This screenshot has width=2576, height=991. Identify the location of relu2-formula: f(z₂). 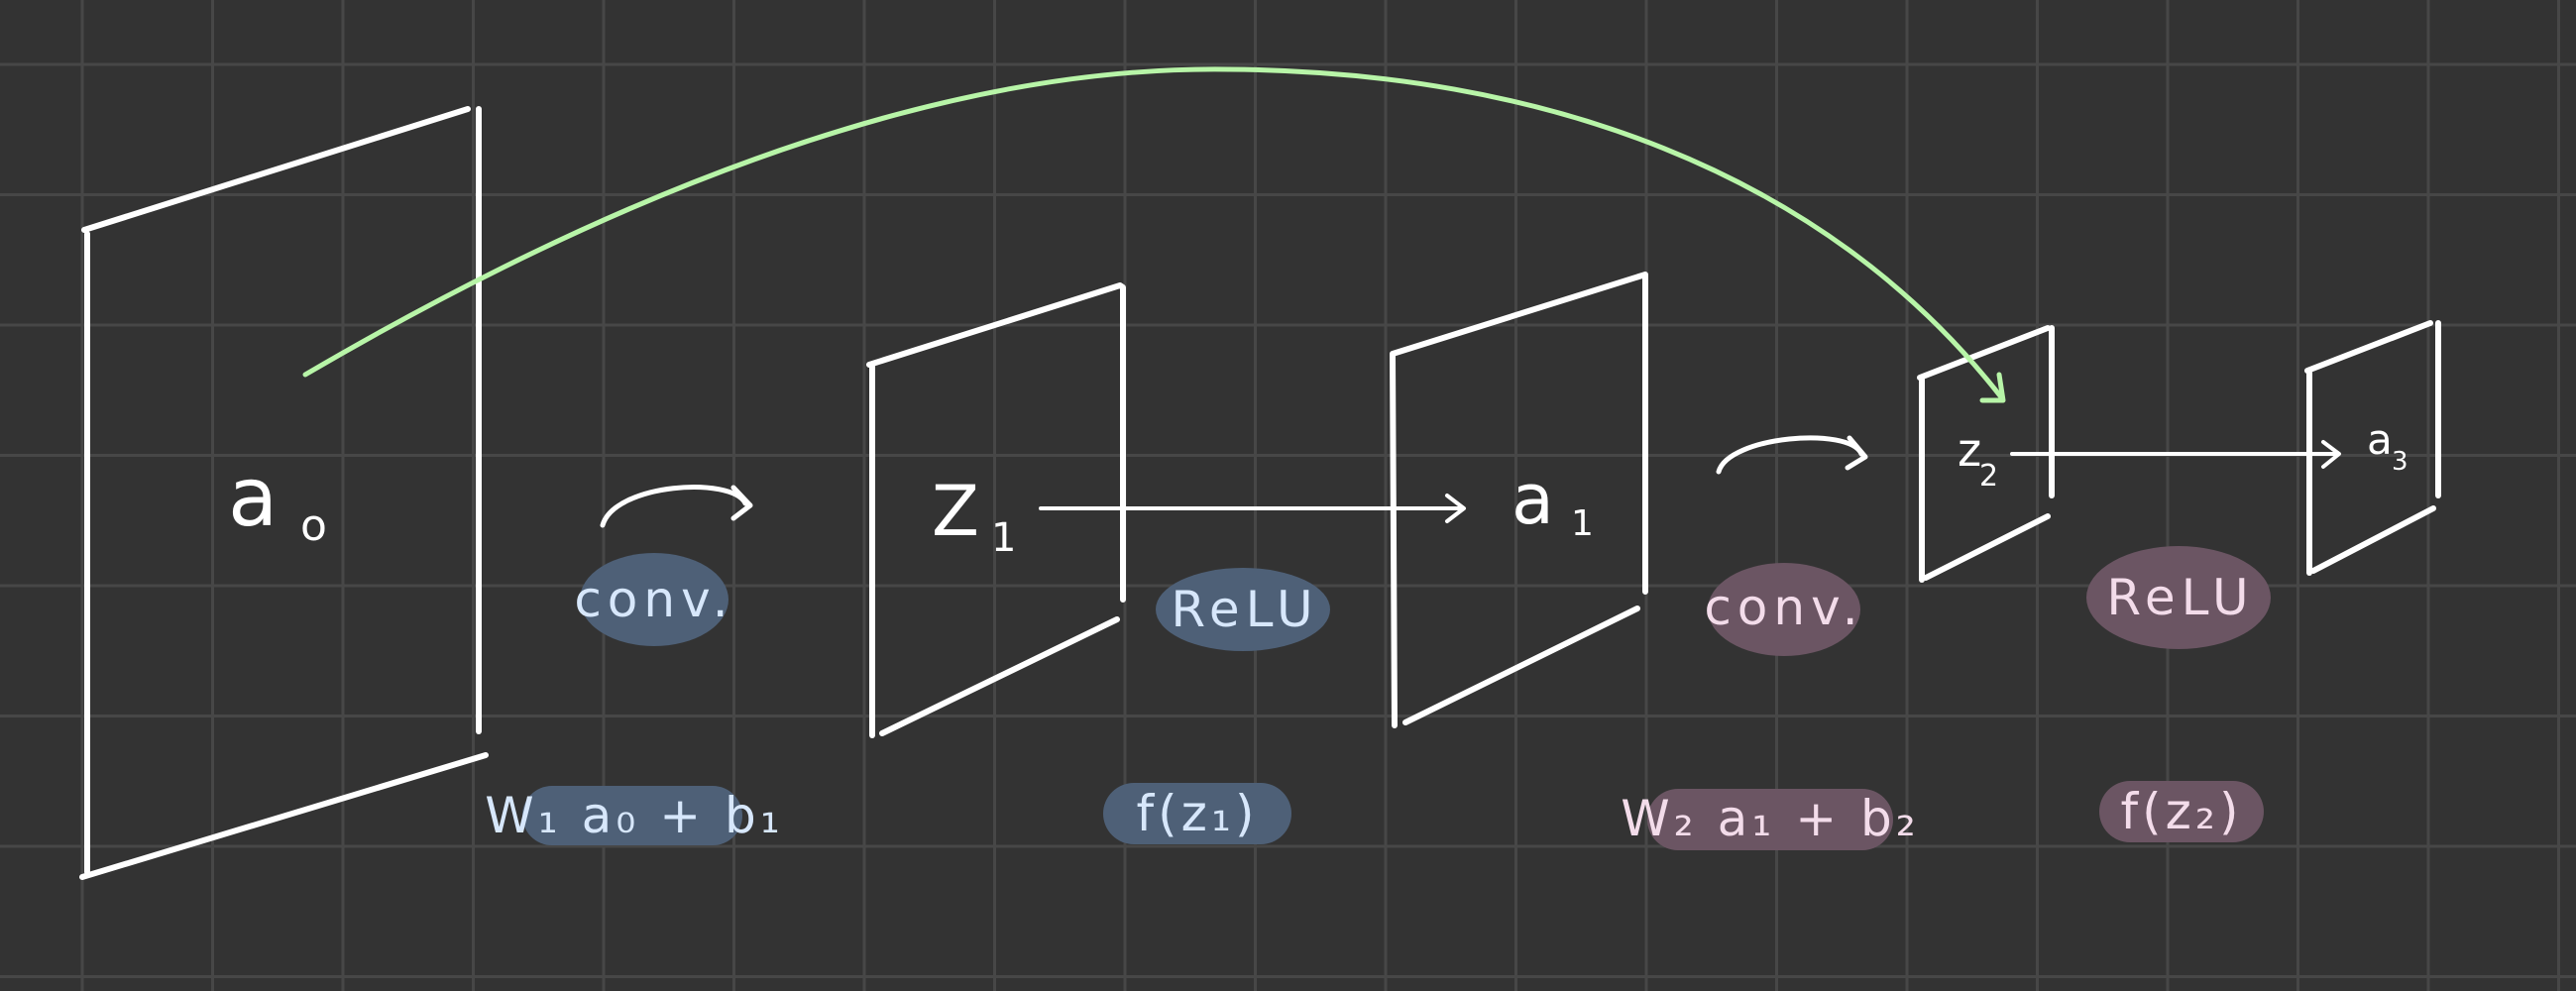
(2181, 811).